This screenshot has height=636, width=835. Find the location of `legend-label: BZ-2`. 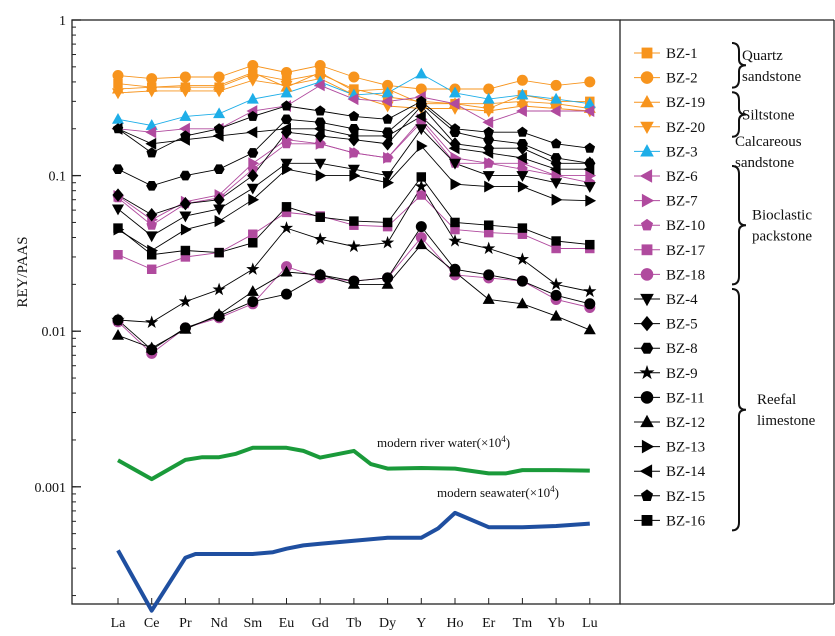

legend-label: BZ-2 is located at coordinates (682, 79).